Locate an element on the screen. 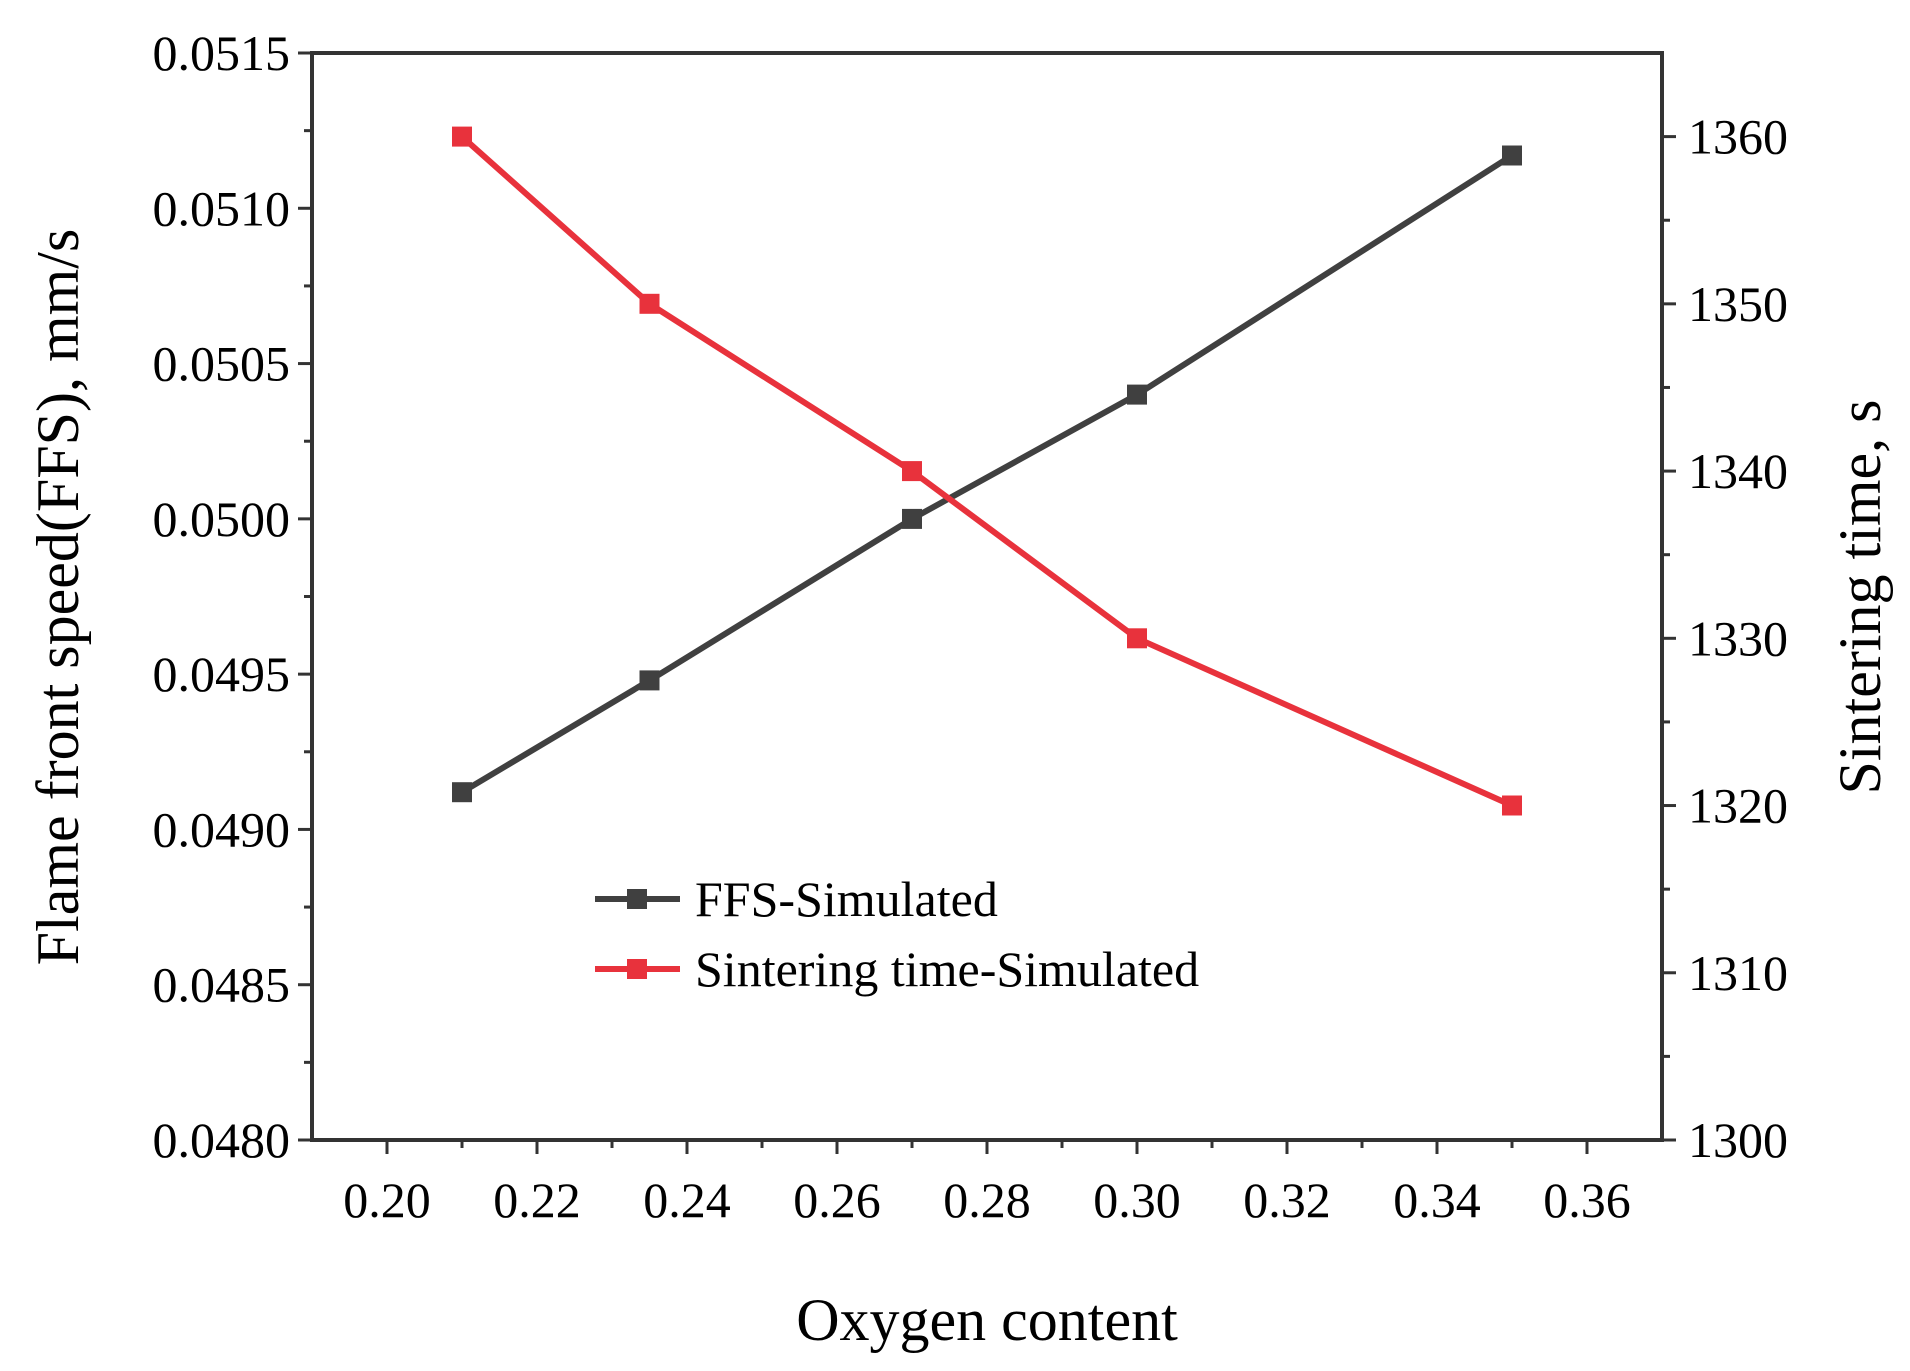 The height and width of the screenshot is (1371, 1910). x-tick-label: 0.22 is located at coordinates (537, 1200).